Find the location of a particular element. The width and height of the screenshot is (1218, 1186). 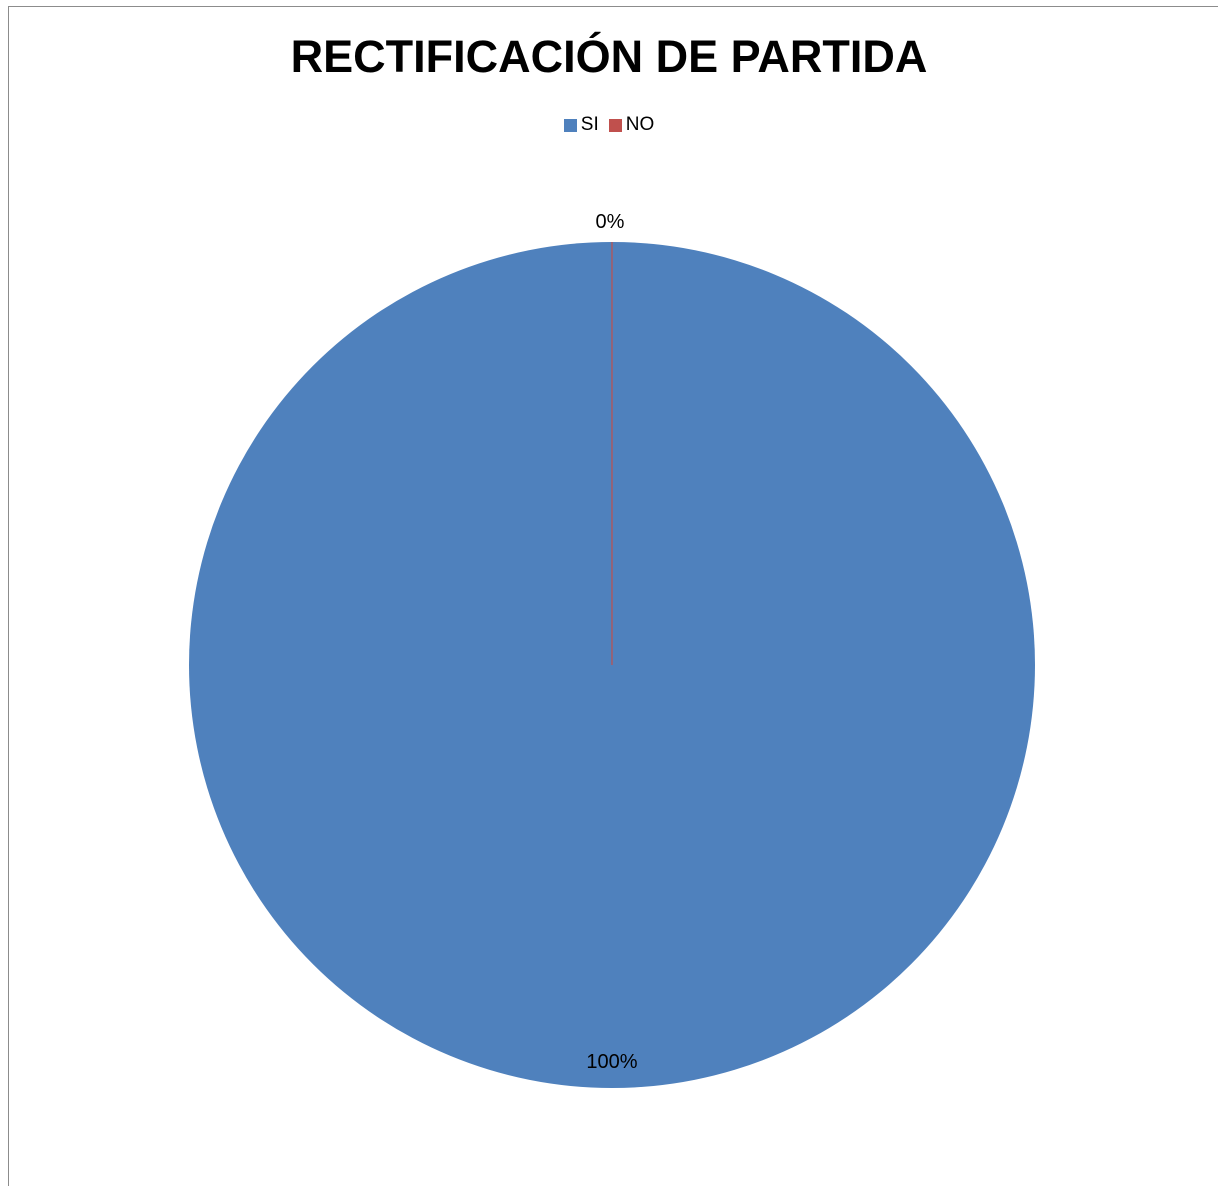

data-label-no: 0% is located at coordinates (610, 222).